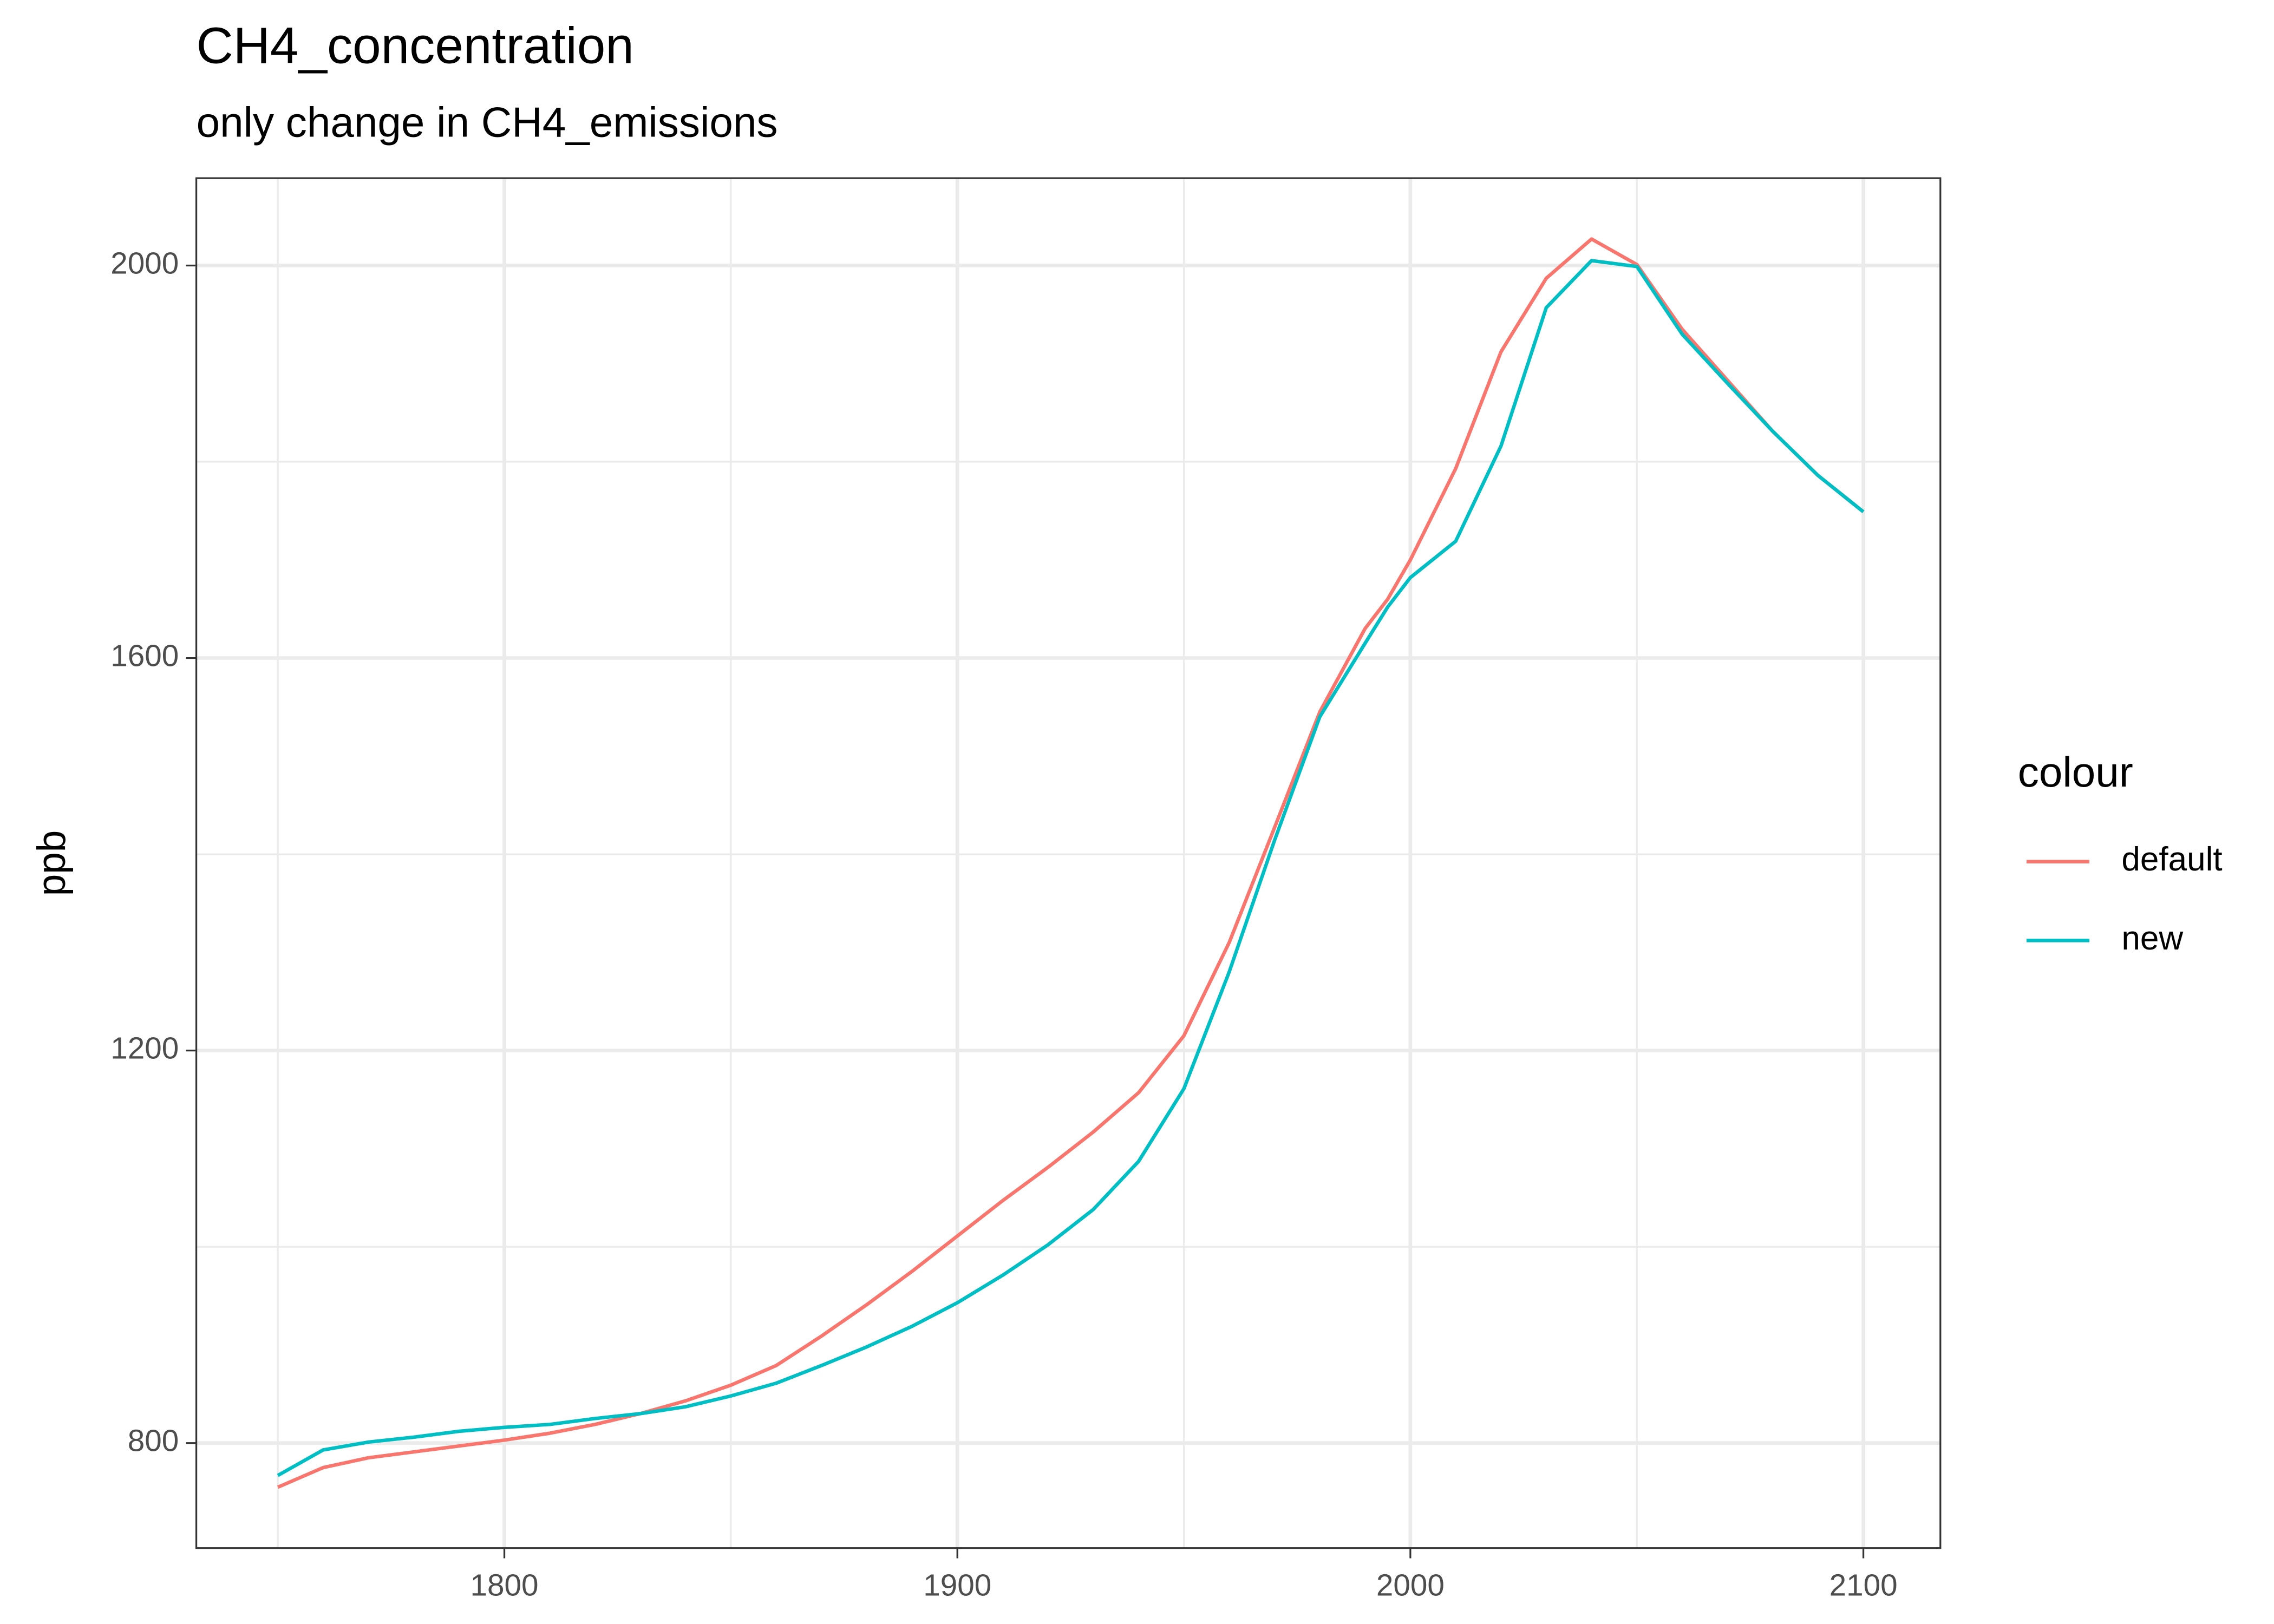 This screenshot has width=2274, height=1624. I want to click on x-tick-label: 1800, so click(505, 1586).